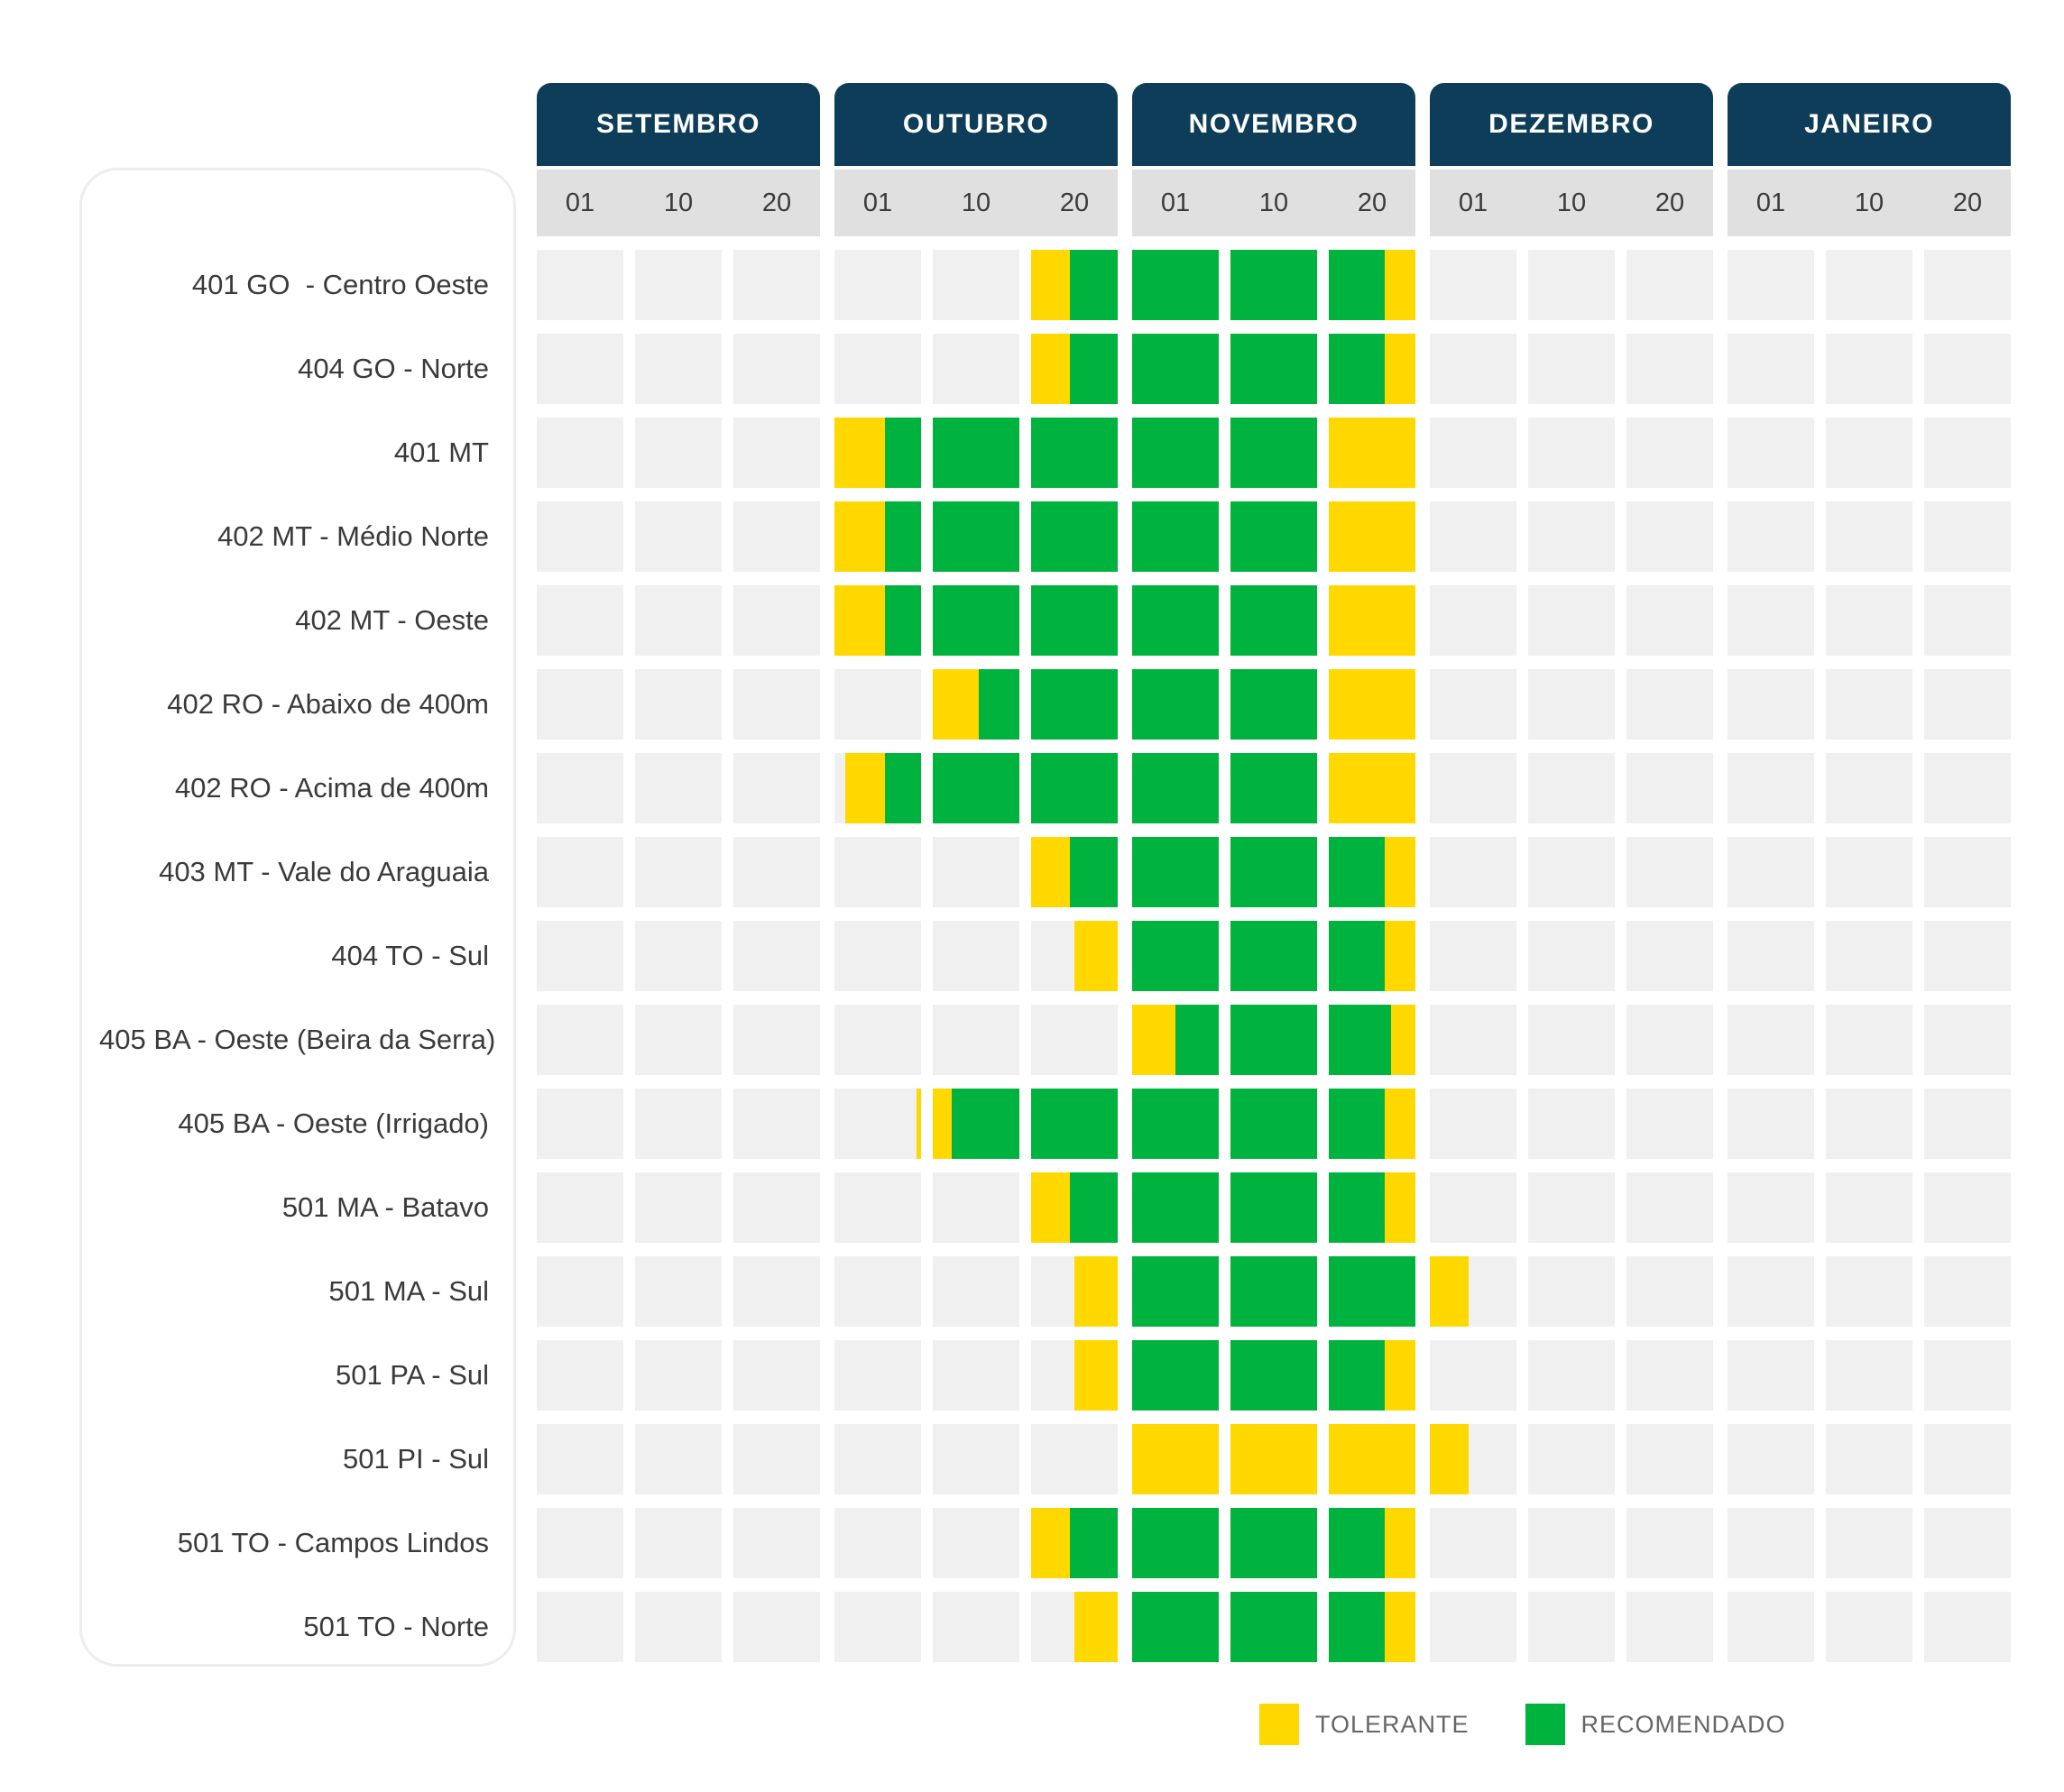  What do you see at coordinates (393, 368) in the screenshot?
I see `row-label: 404 GO - Norte` at bounding box center [393, 368].